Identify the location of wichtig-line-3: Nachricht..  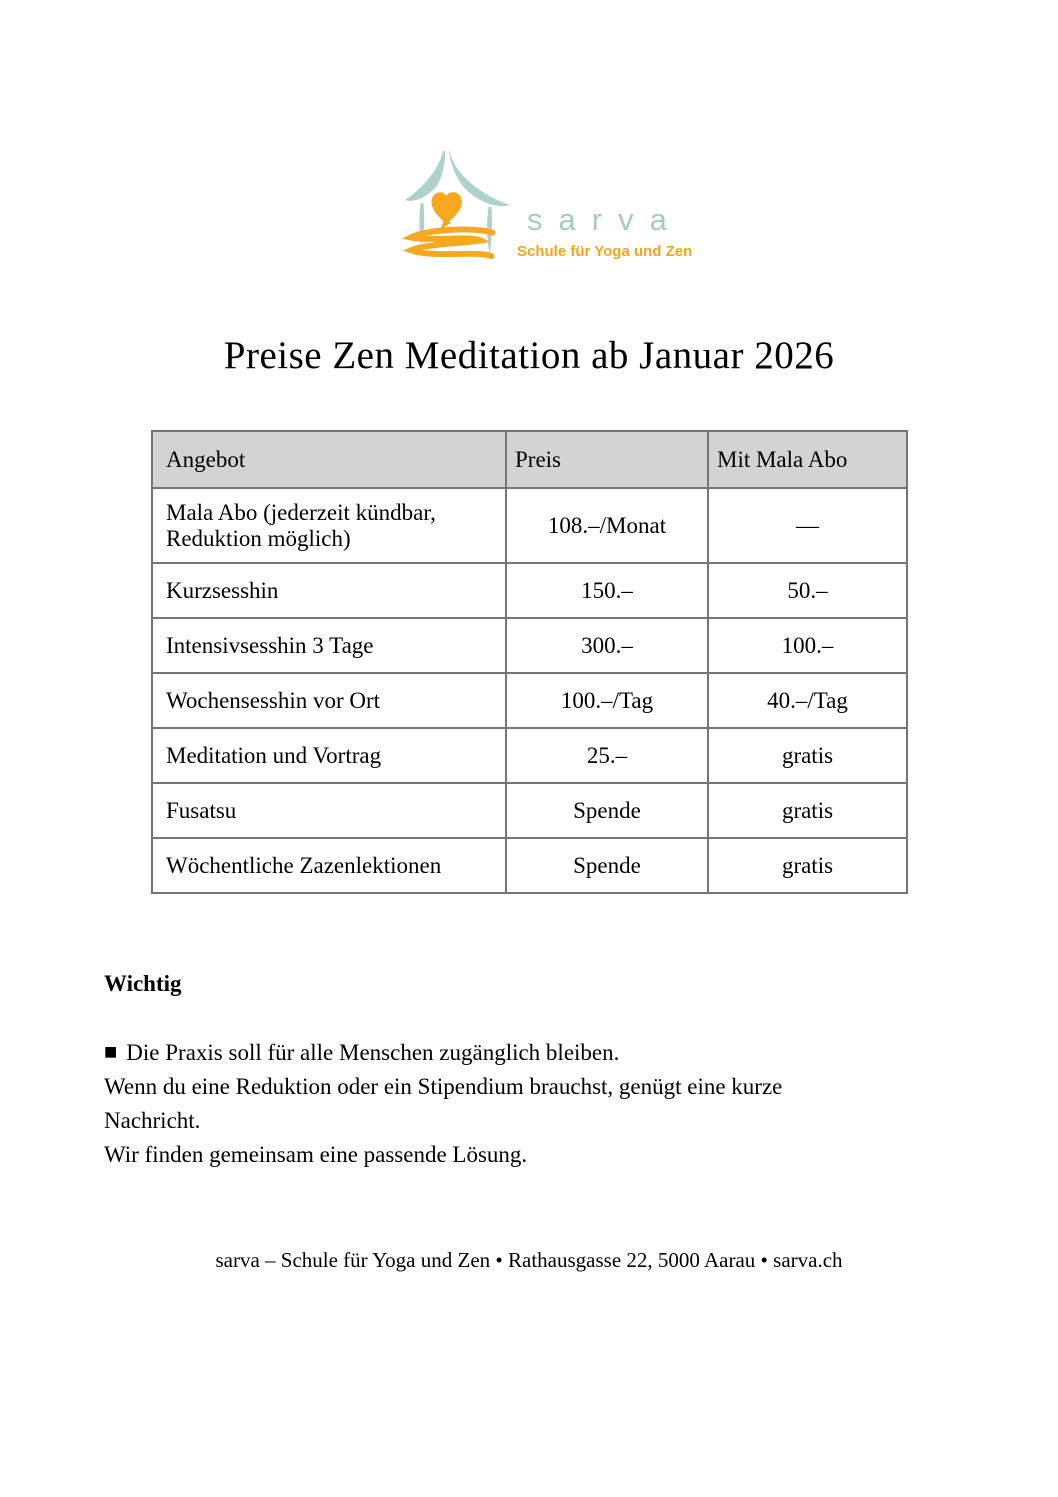
(152, 1120).